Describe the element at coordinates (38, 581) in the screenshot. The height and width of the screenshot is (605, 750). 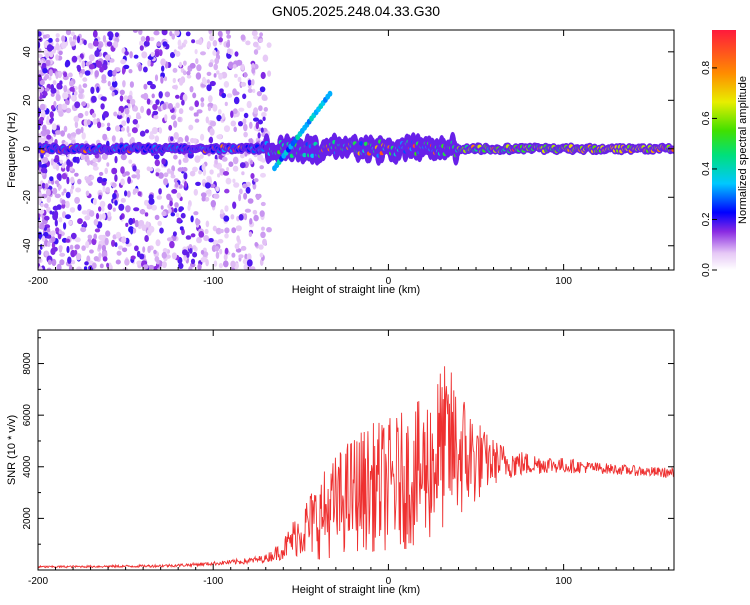
I see `x-tick-label: -200` at that location.